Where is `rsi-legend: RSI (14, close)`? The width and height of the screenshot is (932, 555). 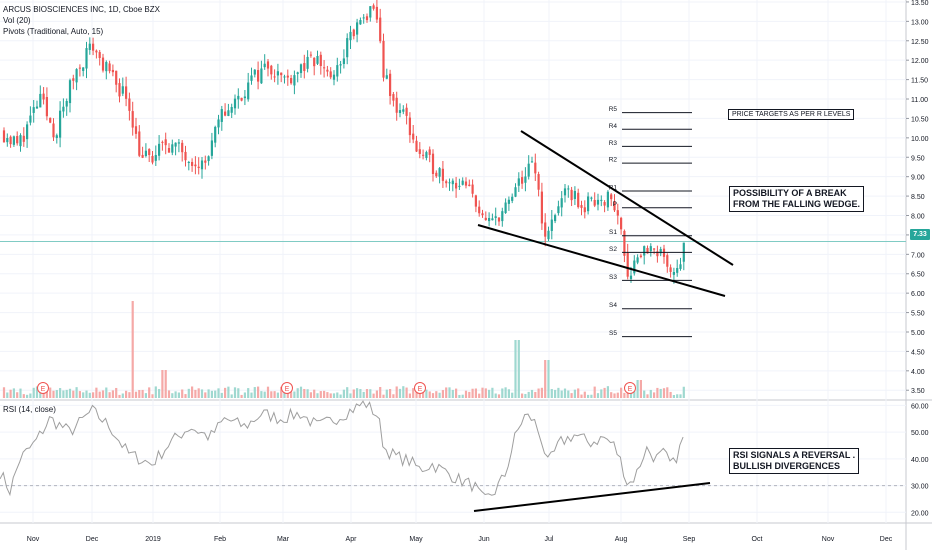 rsi-legend: RSI (14, close) is located at coordinates (29, 409).